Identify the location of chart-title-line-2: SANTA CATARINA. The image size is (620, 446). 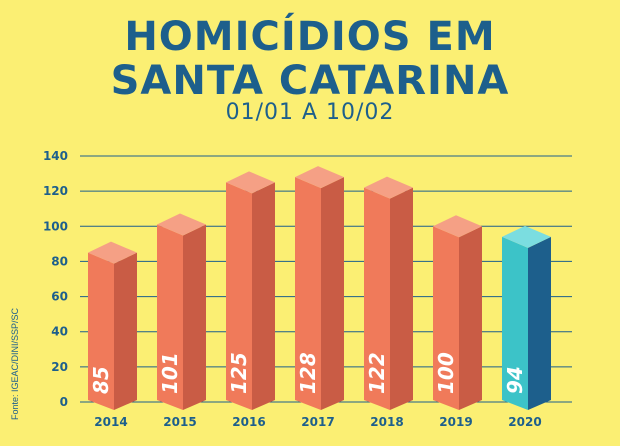
(310, 81).